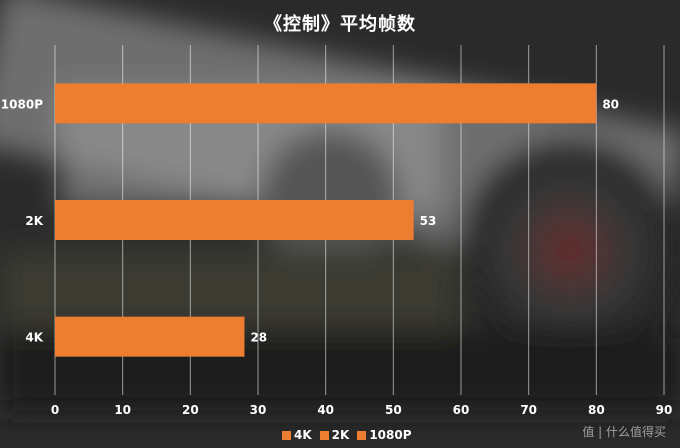 This screenshot has height=448, width=680. I want to click on legend-item: 2K, so click(334, 435).